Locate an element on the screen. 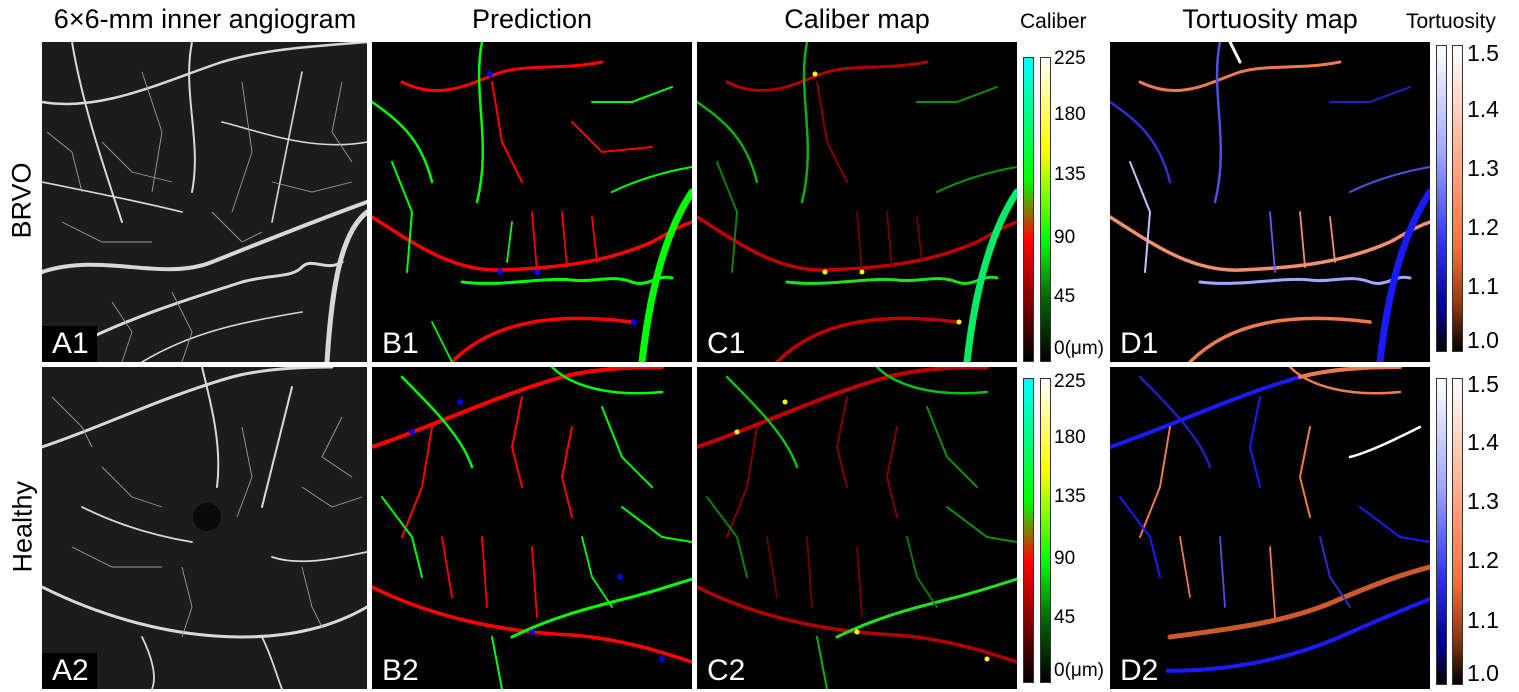 This screenshot has width=1519, height=692. angiogram-column-title: 6×6-mm inner angiogram is located at coordinates (205, 19).